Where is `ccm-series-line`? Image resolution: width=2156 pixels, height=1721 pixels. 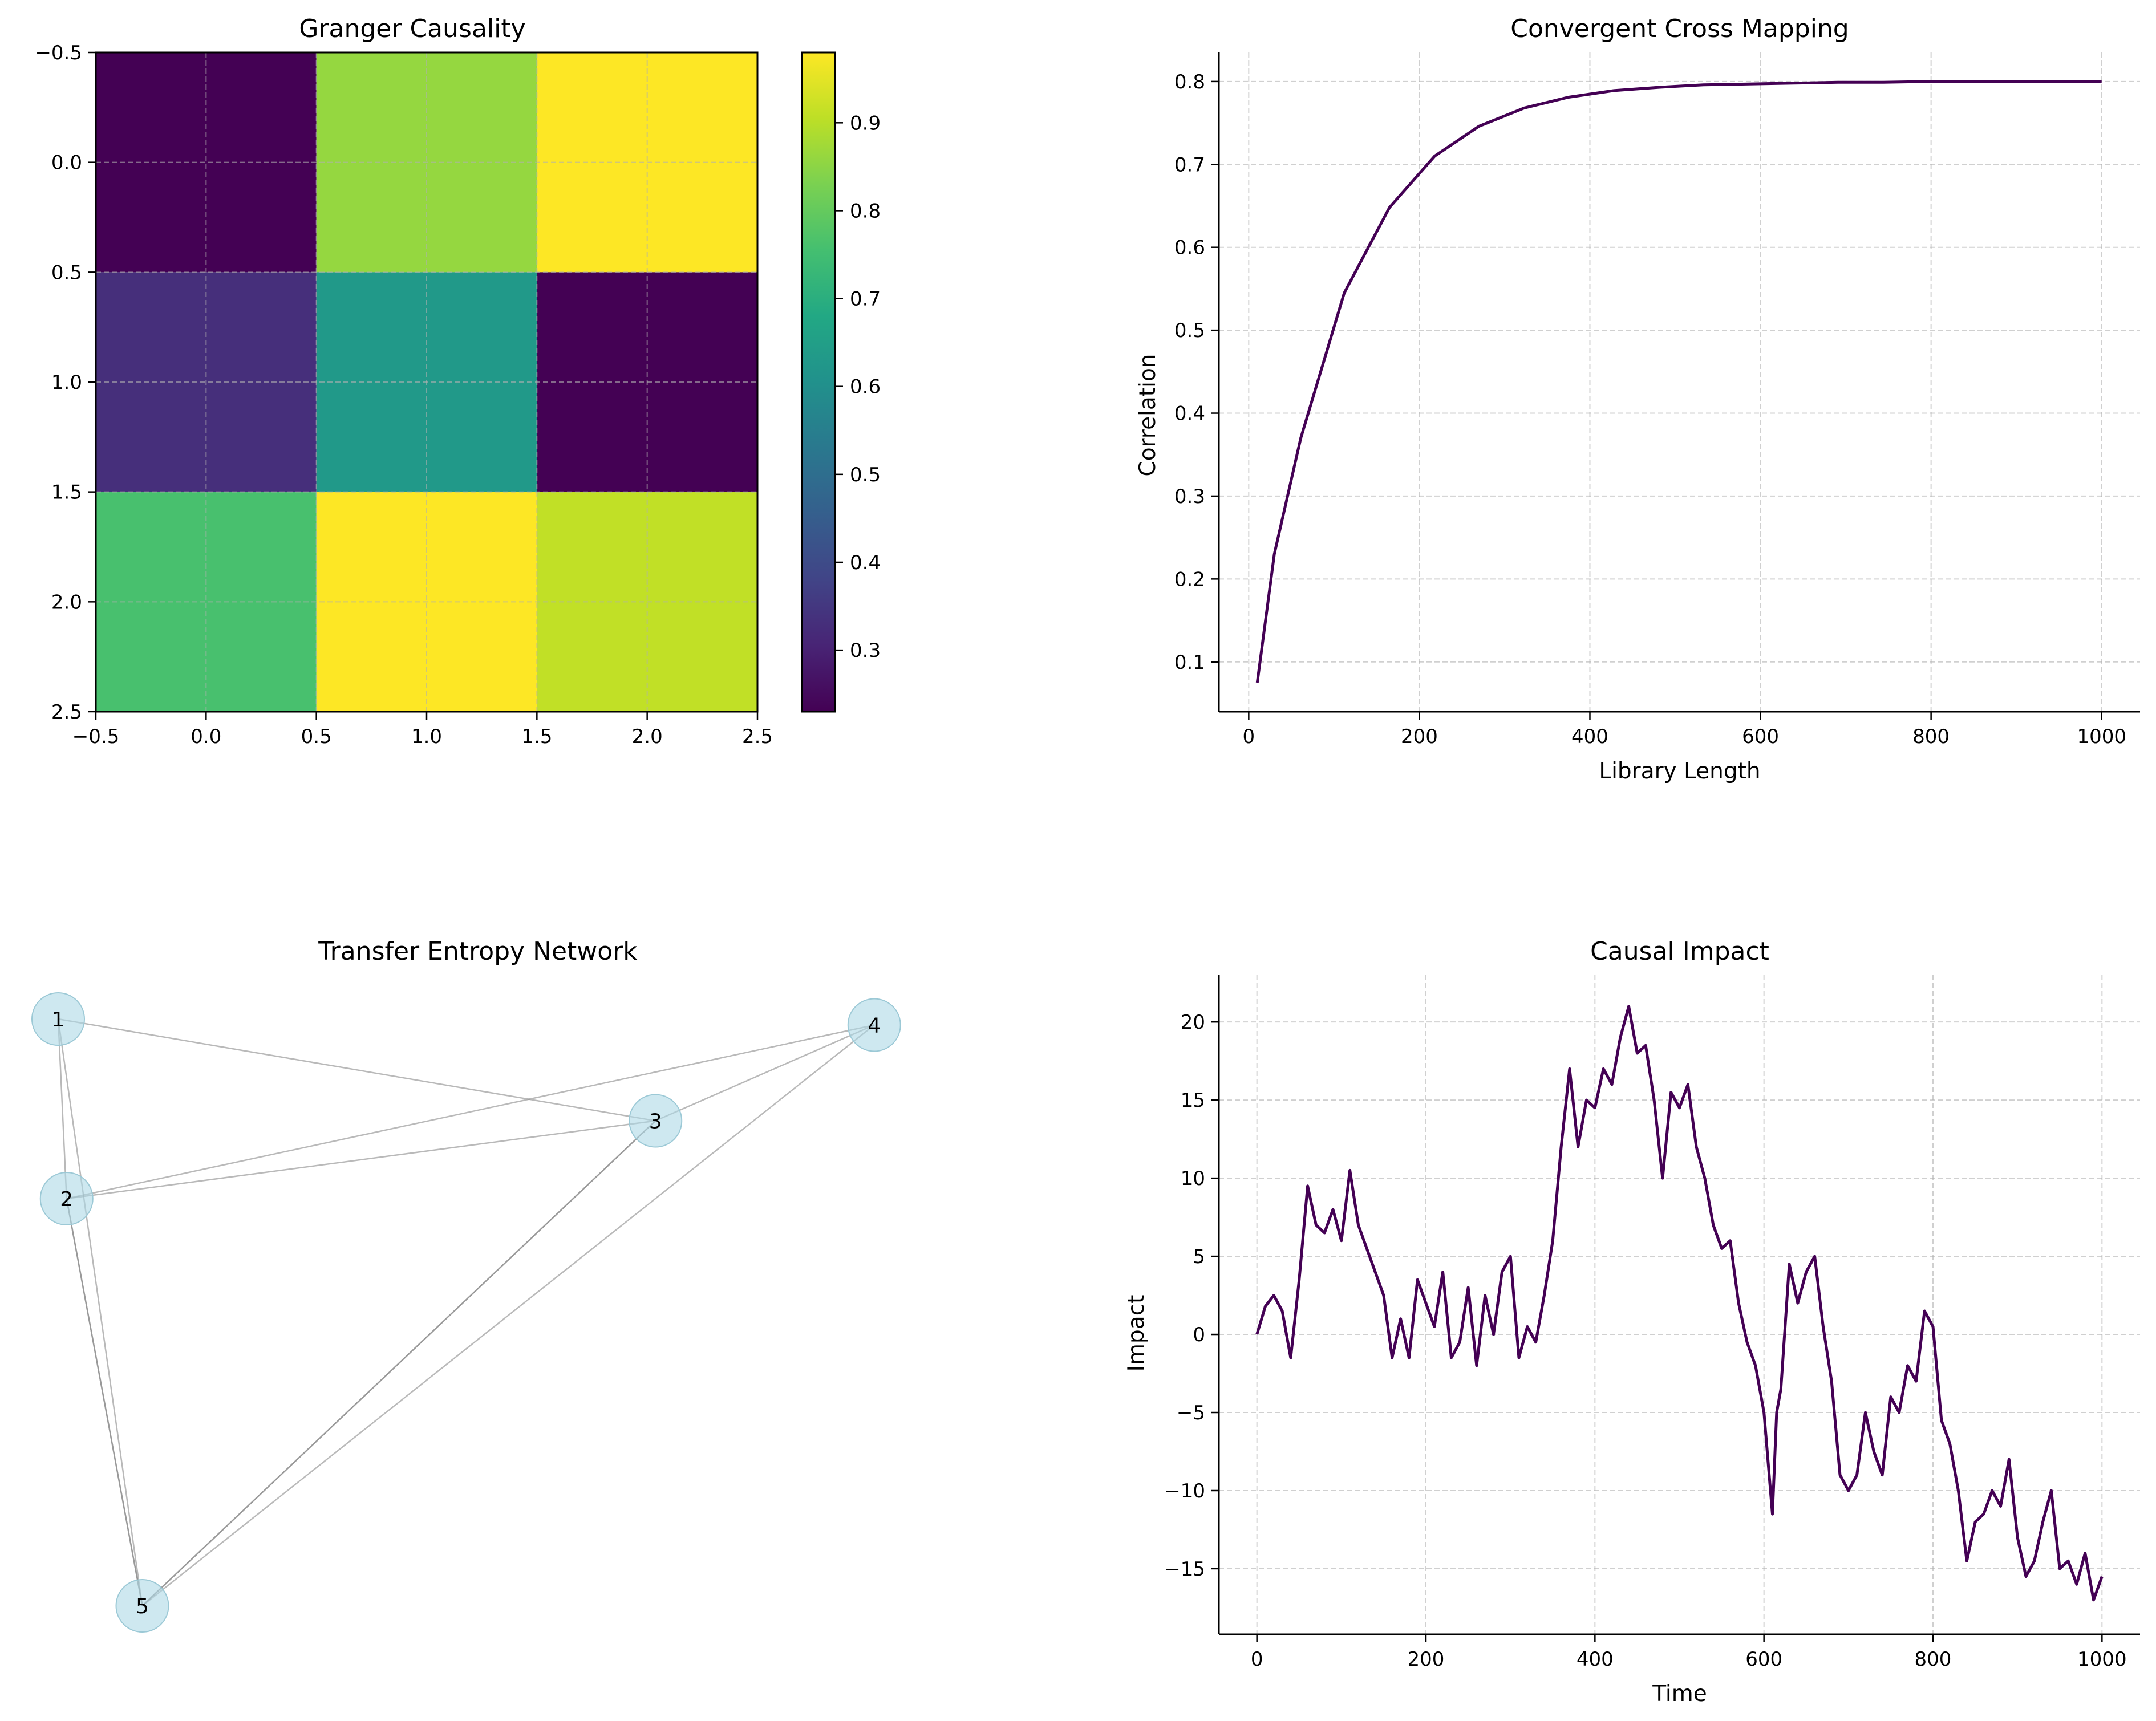 ccm-series-line is located at coordinates (1679, 381).